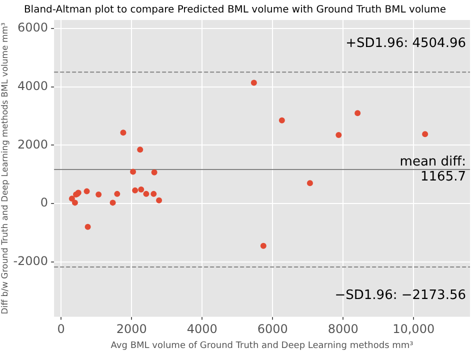  I want to click on y-tick-label: 2000, so click(33, 144).